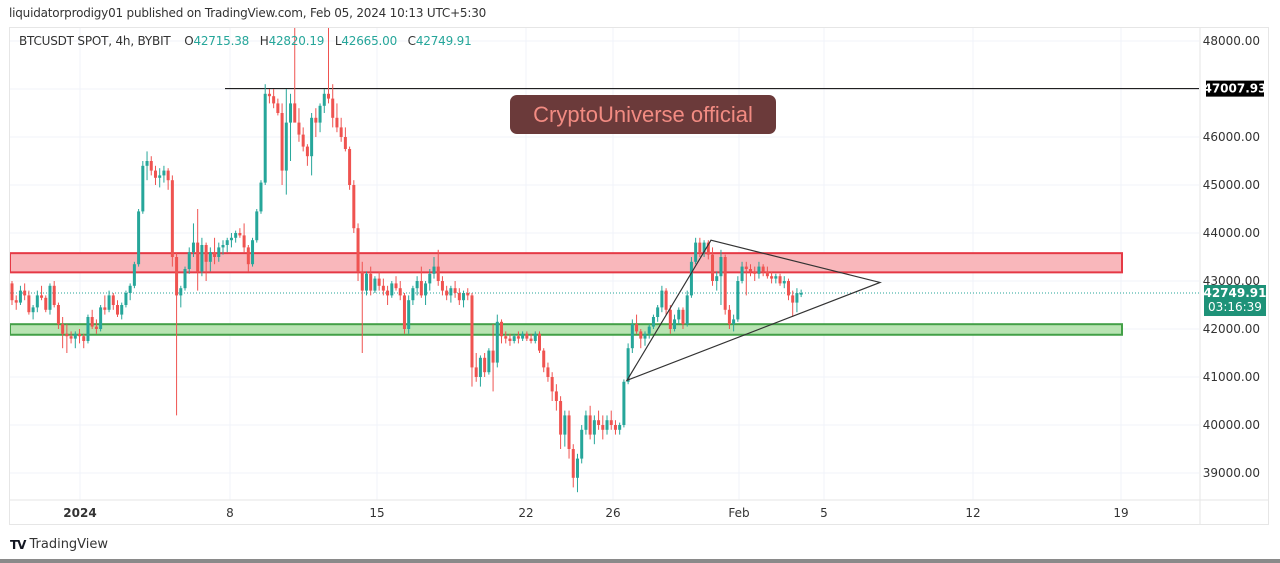  What do you see at coordinates (230, 513) in the screenshot?
I see `svg-text: 8` at bounding box center [230, 513].